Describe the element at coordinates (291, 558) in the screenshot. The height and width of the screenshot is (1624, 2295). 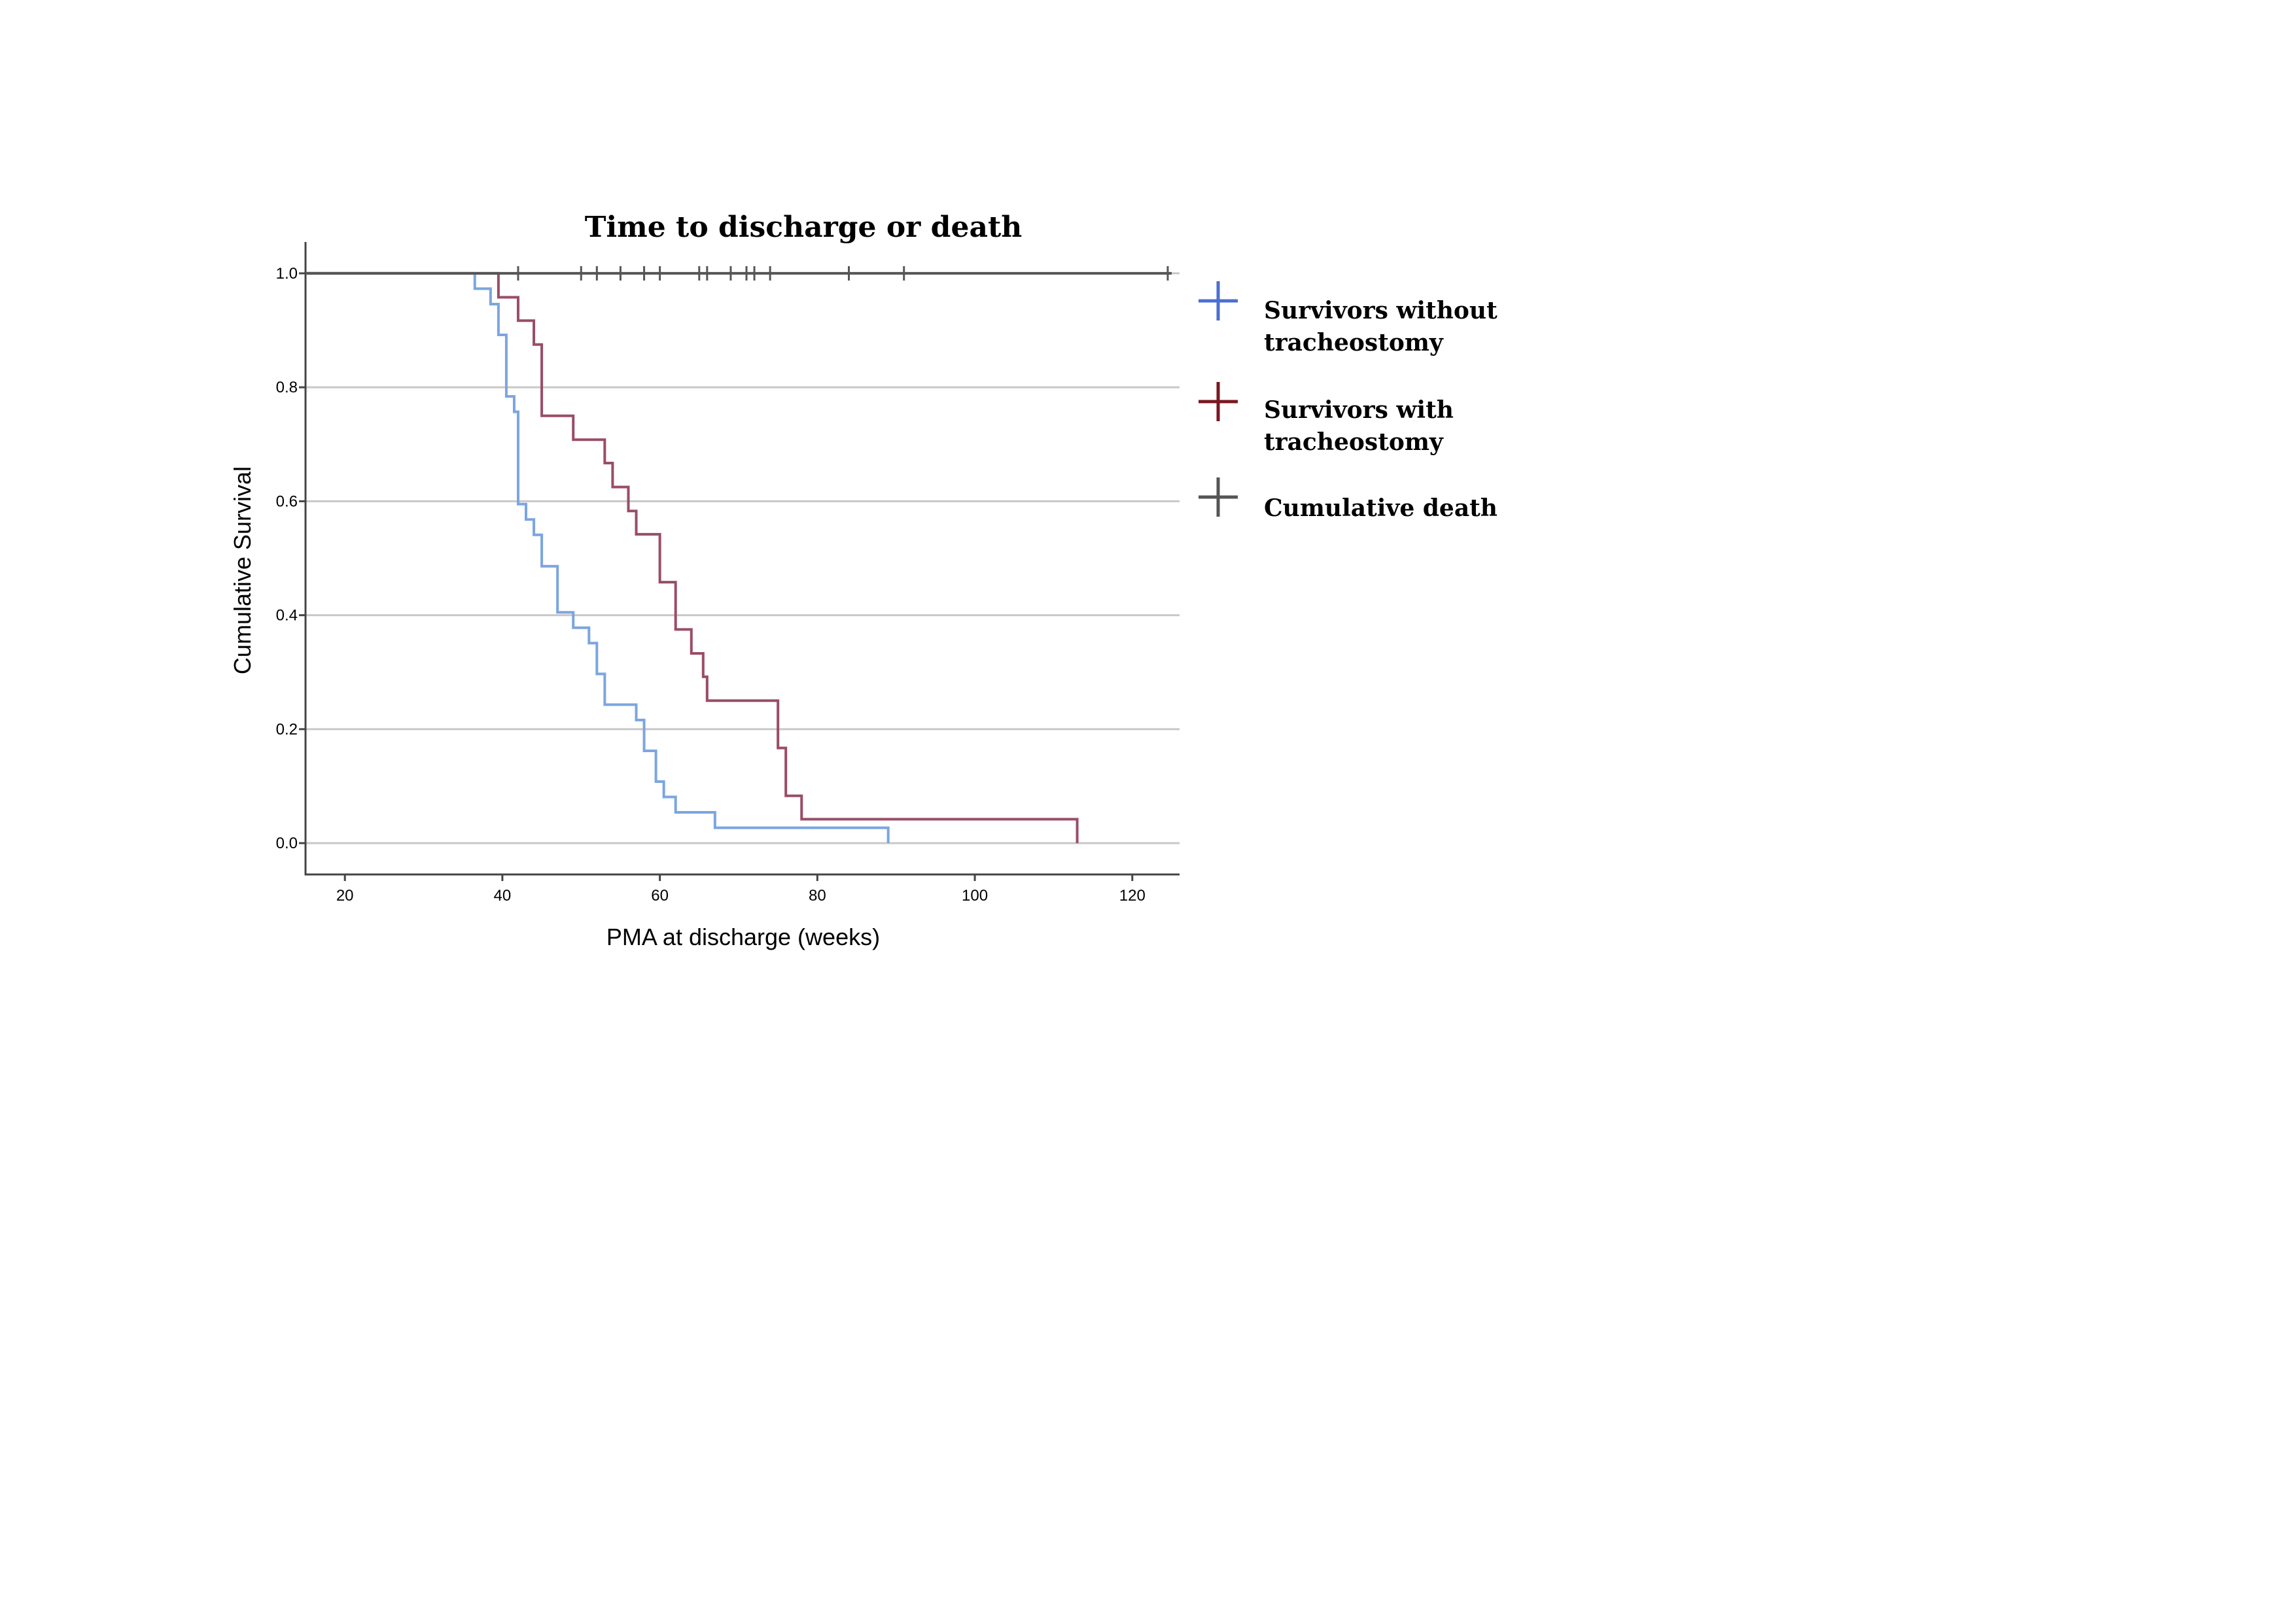
I see `y-axis-ticks: 0.0 0.2 0.4 0.6 0.8 1.0` at that location.